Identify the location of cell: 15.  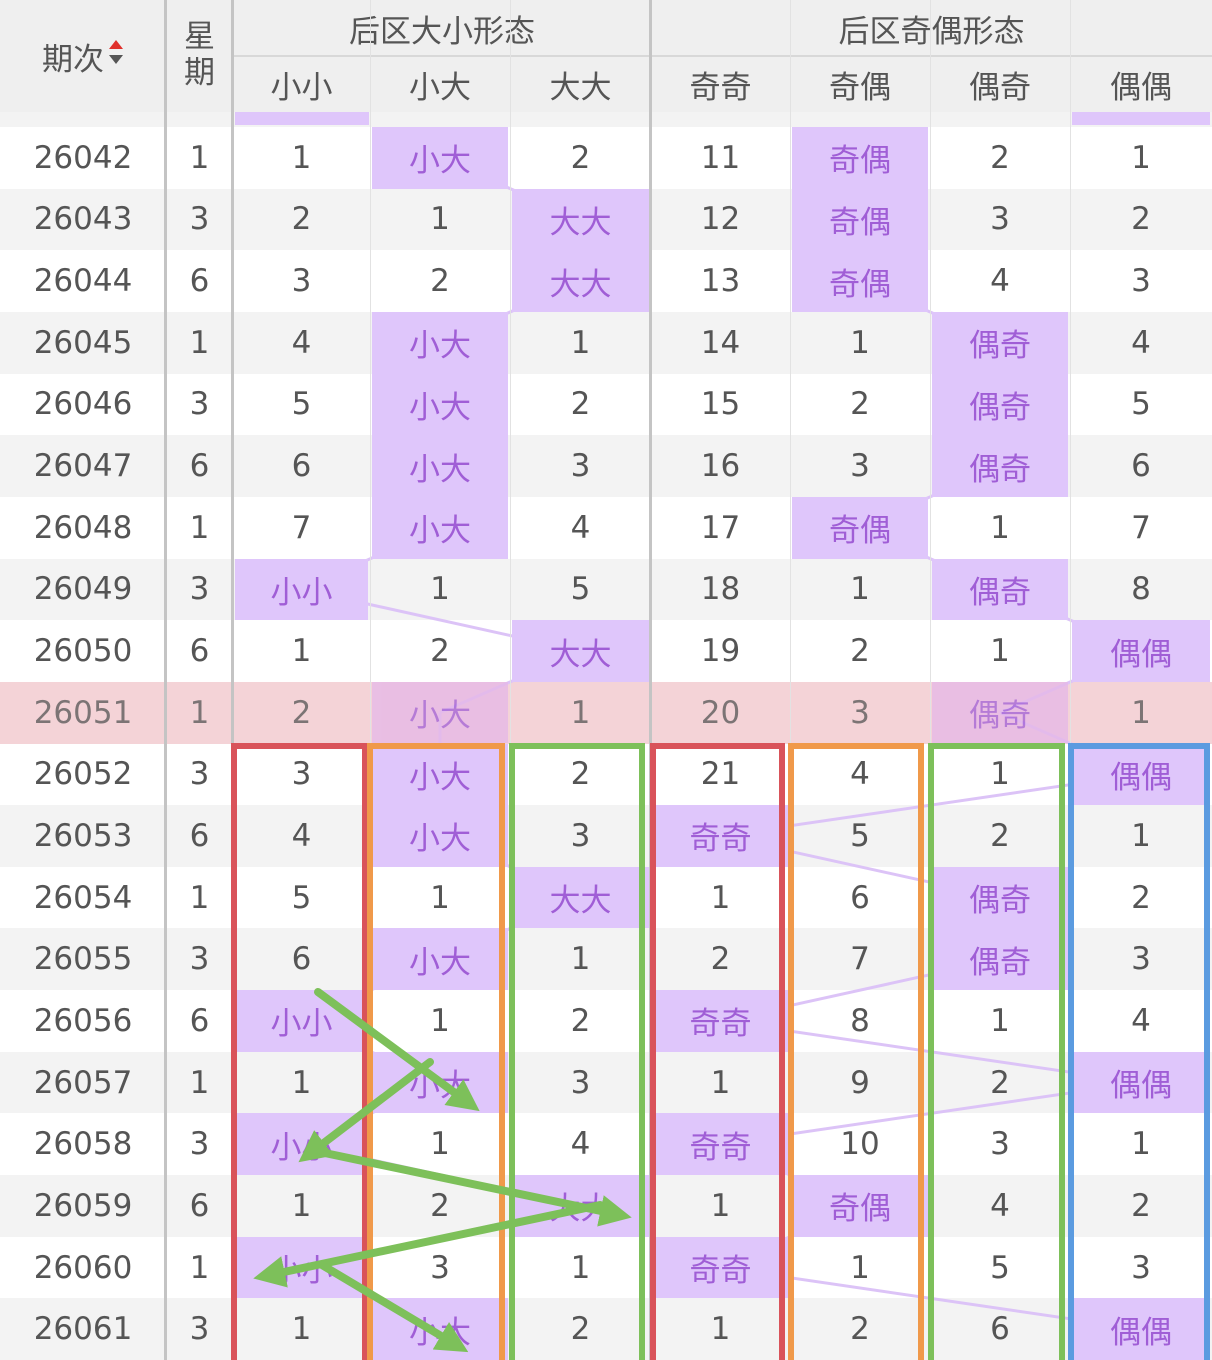
(720, 404).